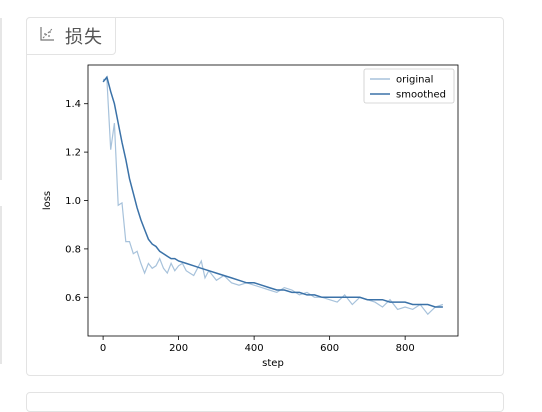  What do you see at coordinates (254, 348) in the screenshot?
I see `x-tick-label: 400` at bounding box center [254, 348].